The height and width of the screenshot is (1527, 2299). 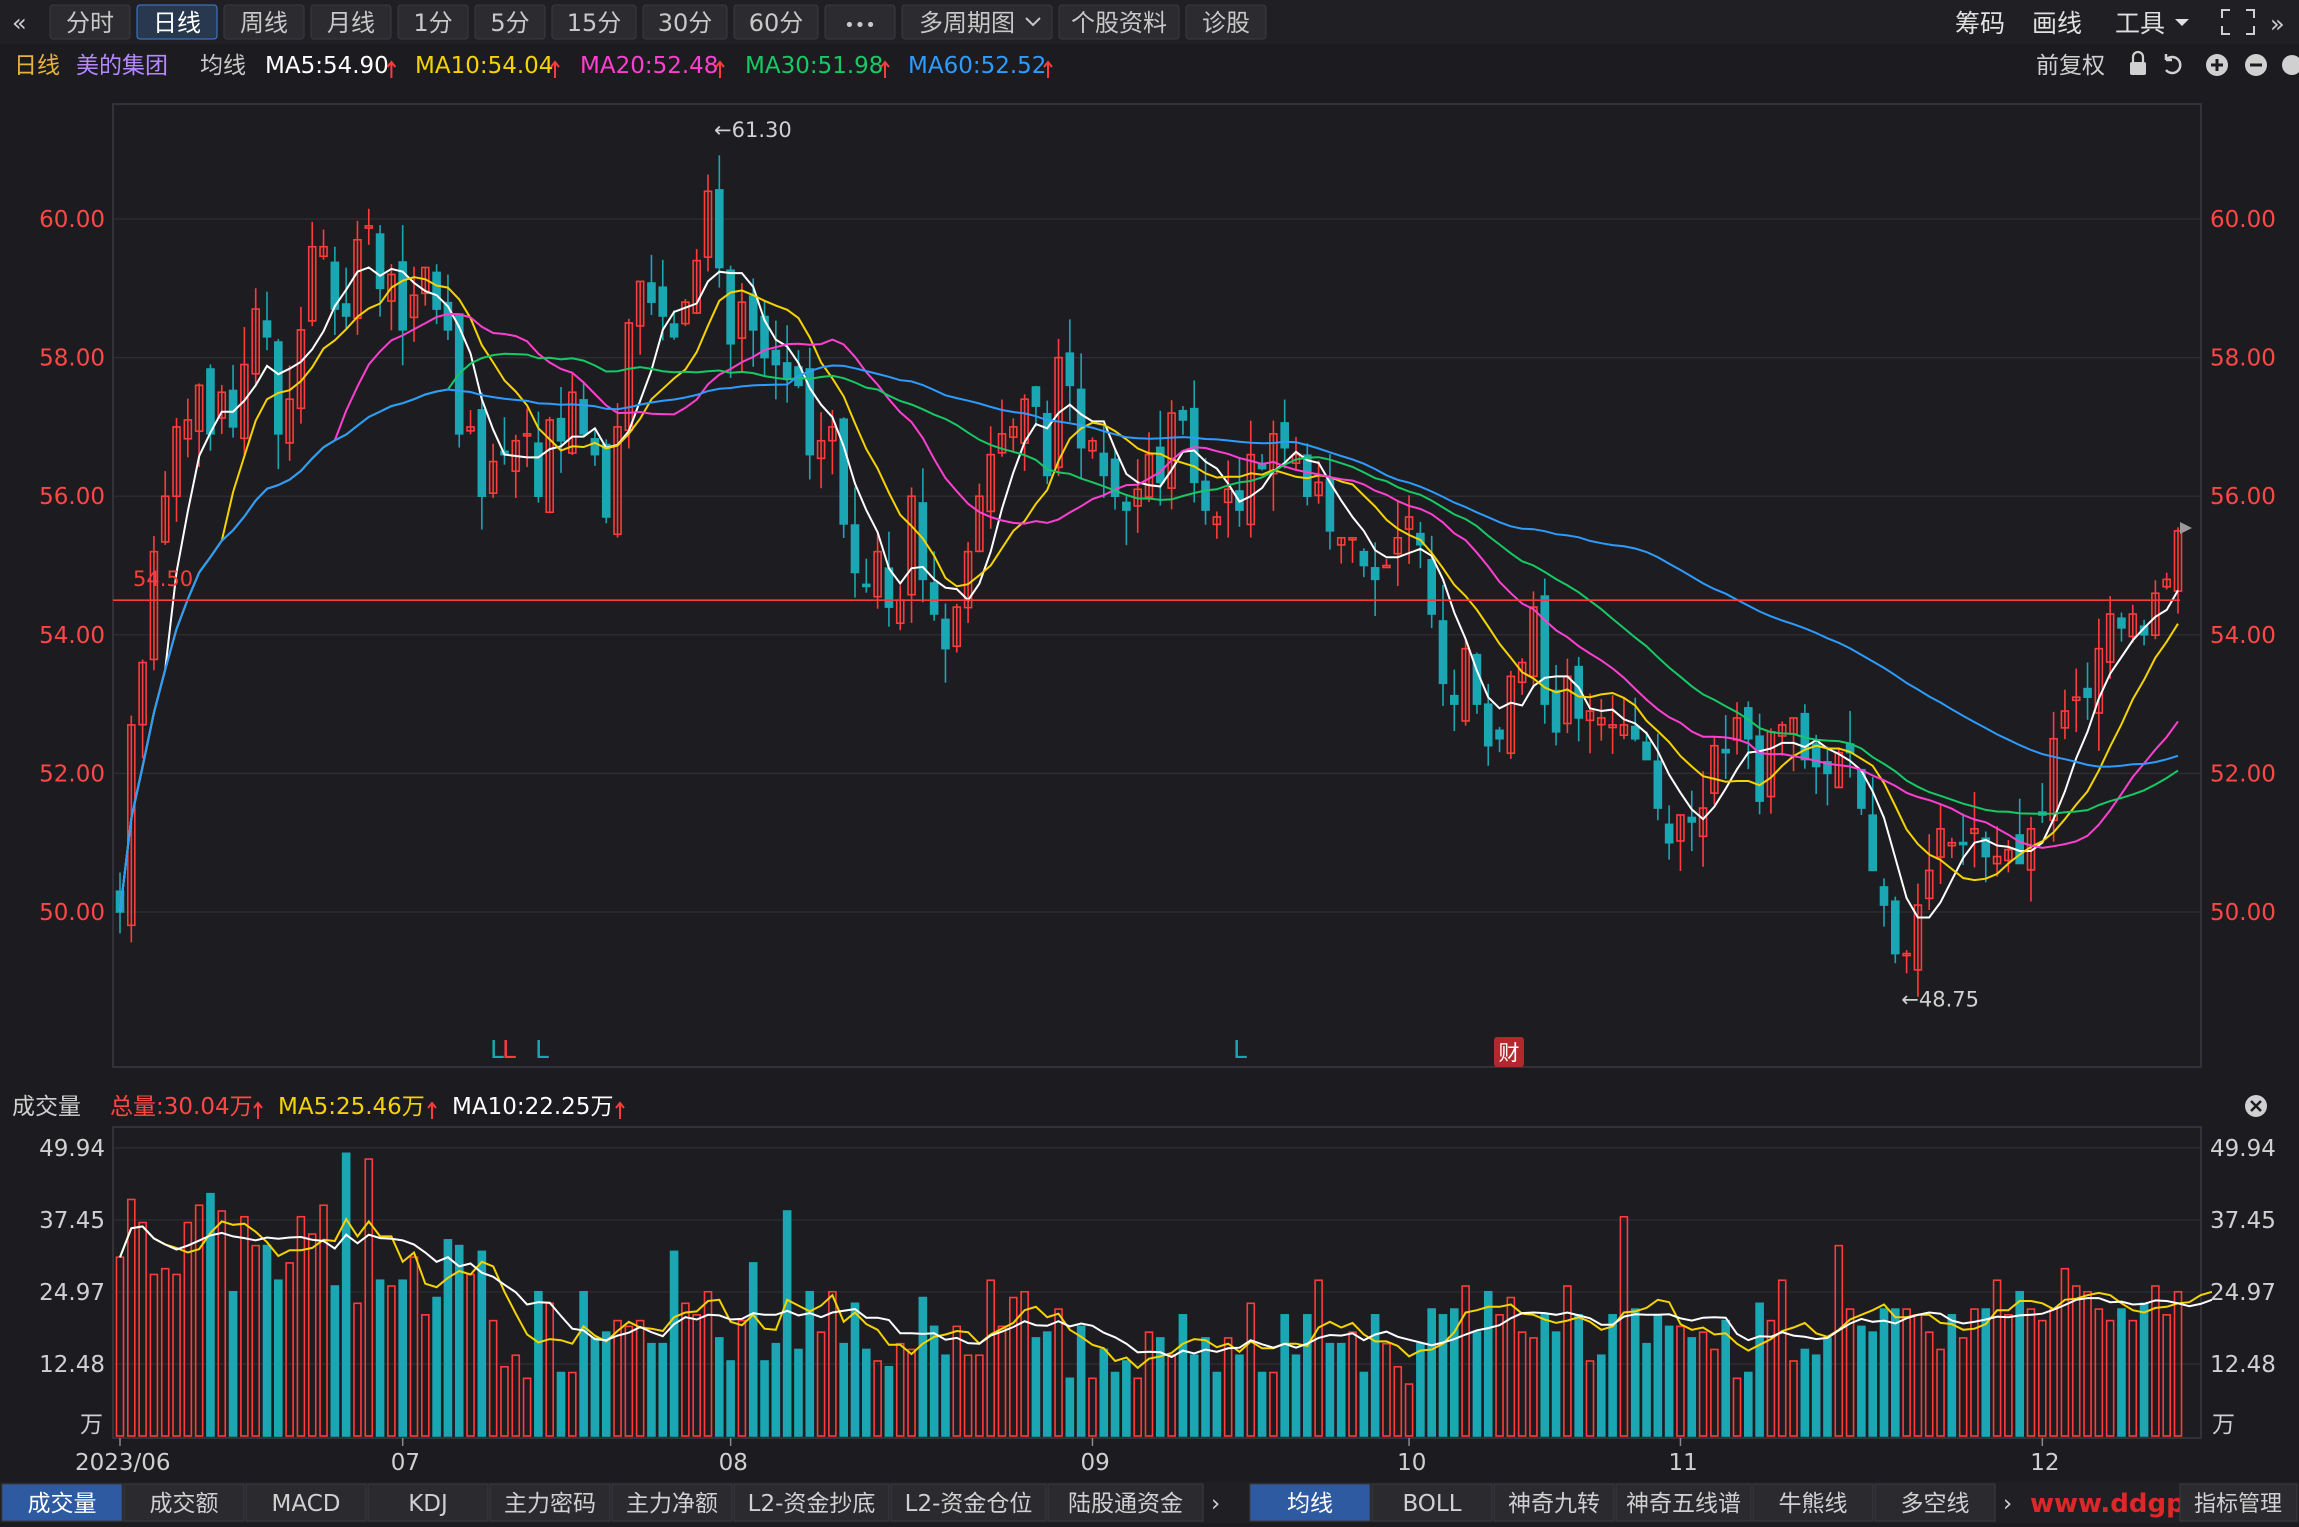 I want to click on period-label: 分时, so click(x=90, y=23).